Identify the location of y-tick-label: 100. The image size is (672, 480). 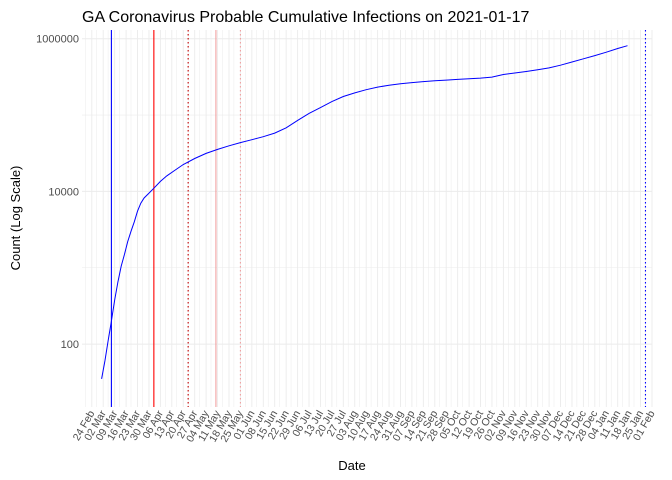
(70, 345).